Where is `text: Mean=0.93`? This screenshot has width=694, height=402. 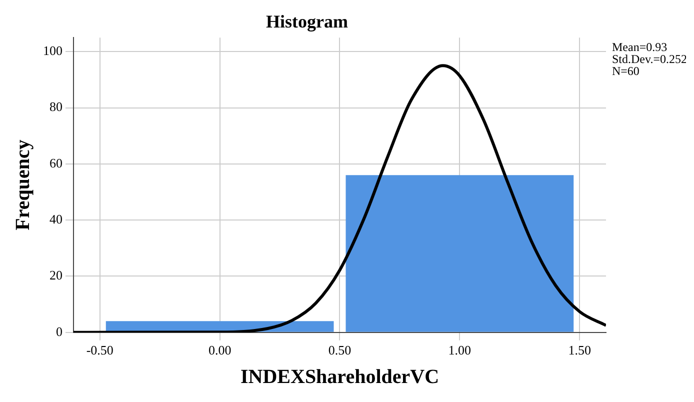
text: Mean=0.93 is located at coordinates (640, 47).